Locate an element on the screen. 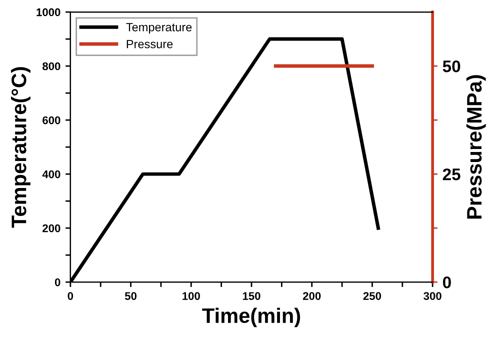  x-tick-label: 200 is located at coordinates (311, 296).